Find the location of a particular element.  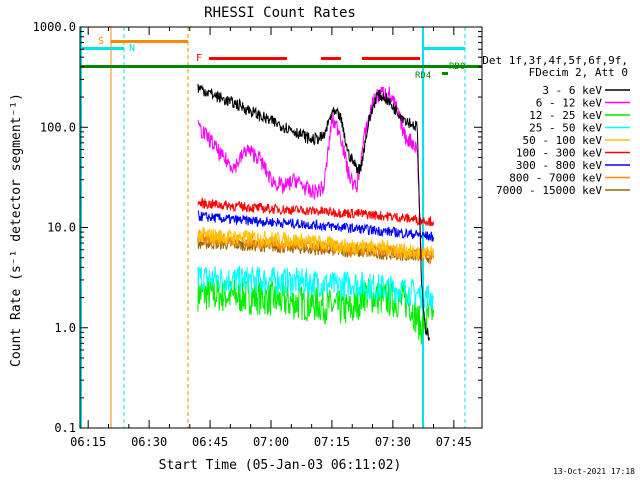

legend-label: 300 - 800 keV is located at coordinates (559, 165).